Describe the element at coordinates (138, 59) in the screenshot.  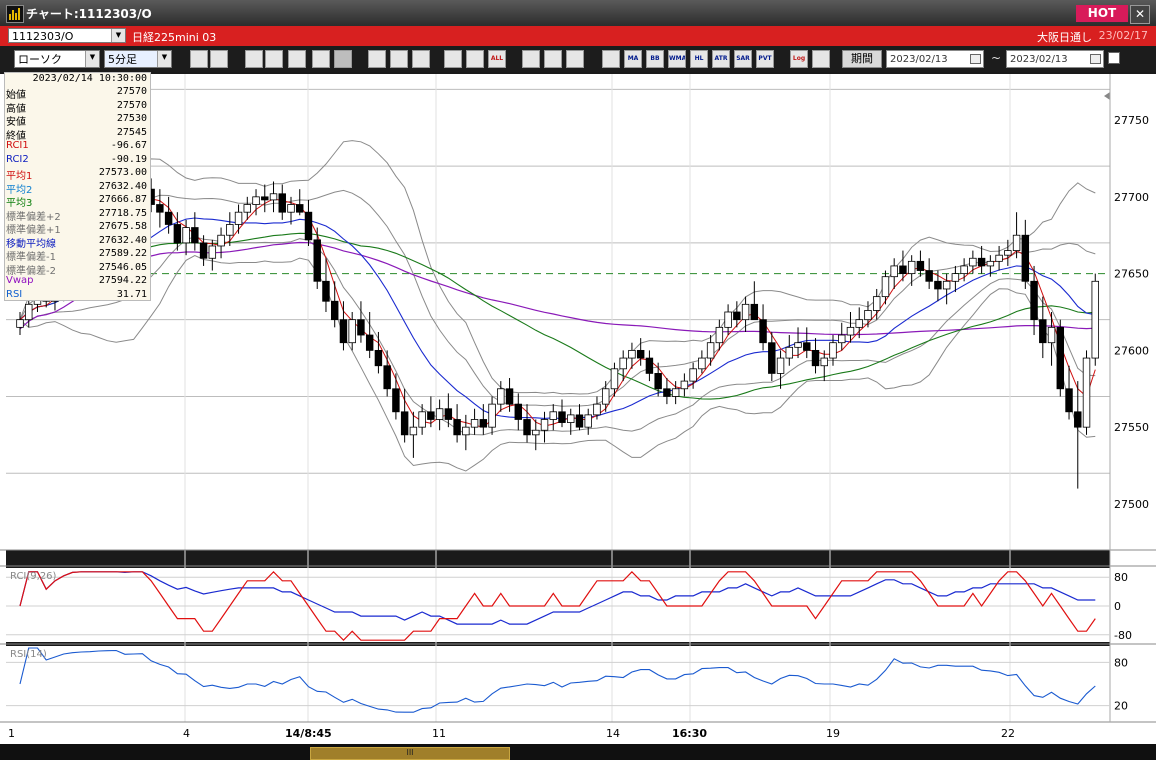
I see `interval-select: 5分足 ▼` at that location.